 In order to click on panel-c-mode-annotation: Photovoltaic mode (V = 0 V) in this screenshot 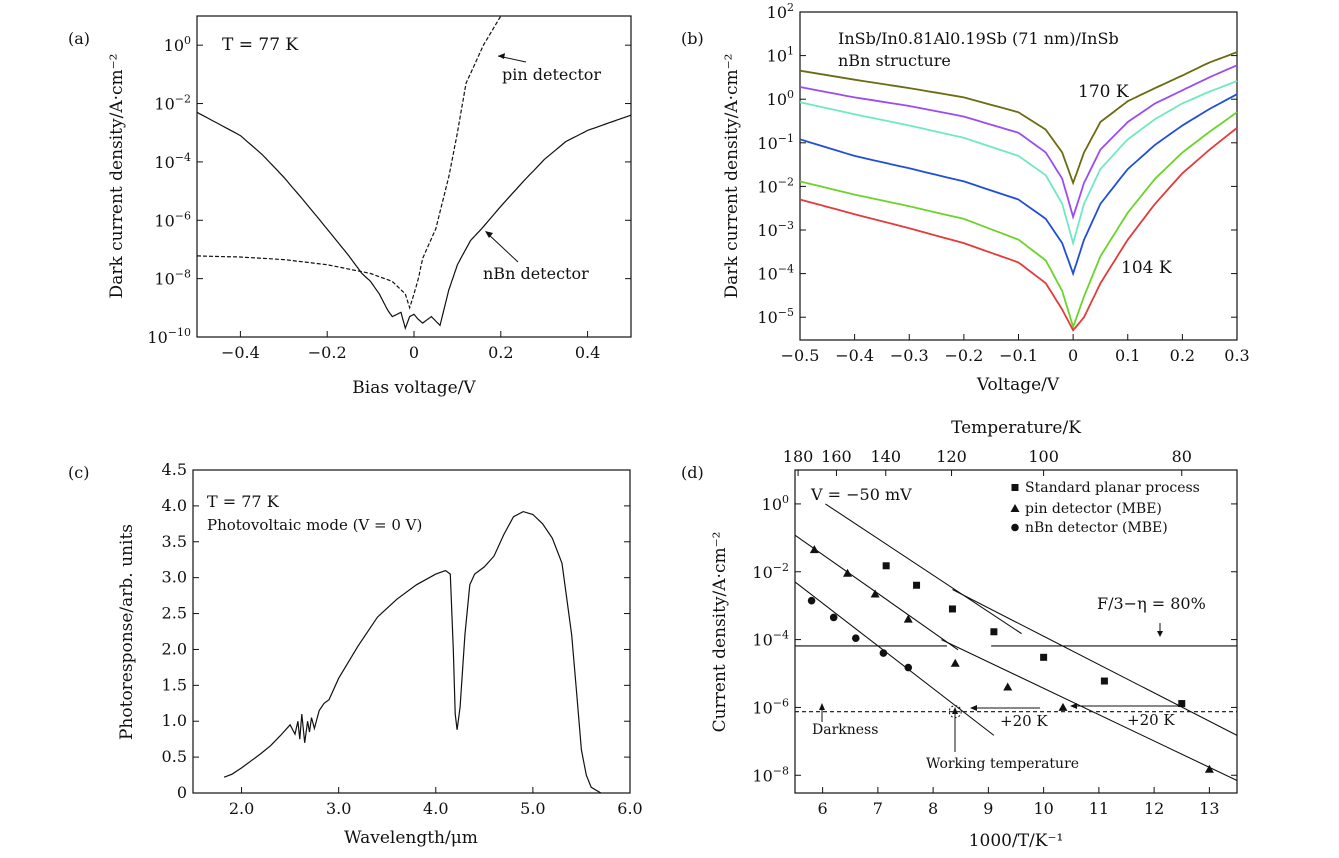, I will do `click(314, 525)`.